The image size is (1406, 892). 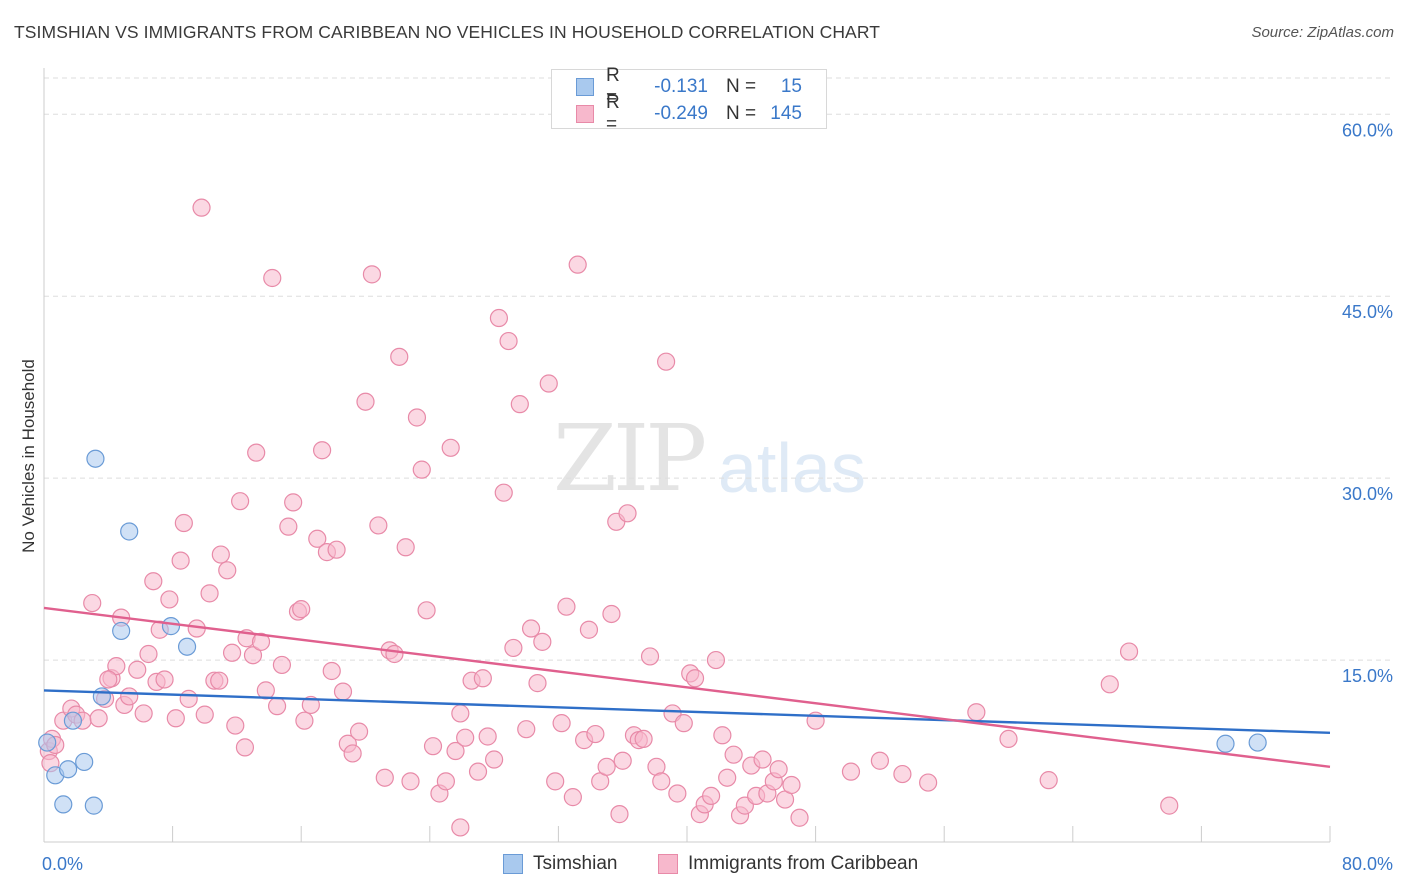 I want to click on x-tick-label: 80.0%, so click(x=1367, y=864).